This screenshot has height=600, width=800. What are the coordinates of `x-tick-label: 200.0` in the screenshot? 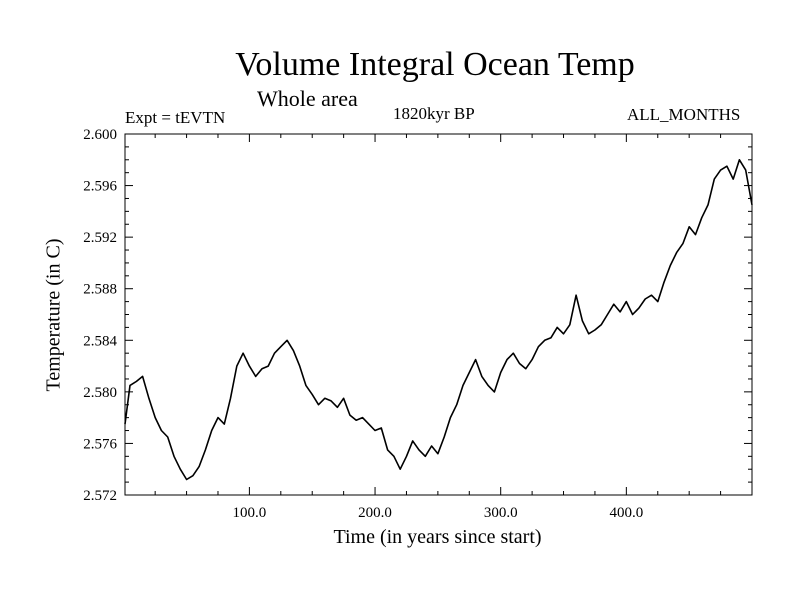 It's located at (375, 513).